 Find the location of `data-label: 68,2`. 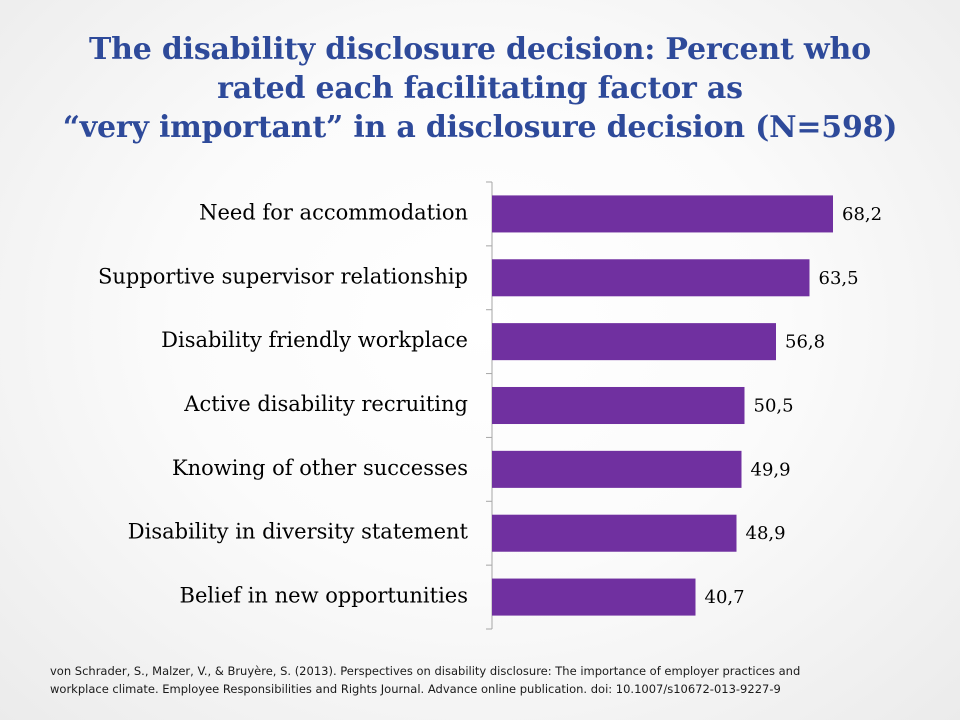

data-label: 68,2 is located at coordinates (862, 214).